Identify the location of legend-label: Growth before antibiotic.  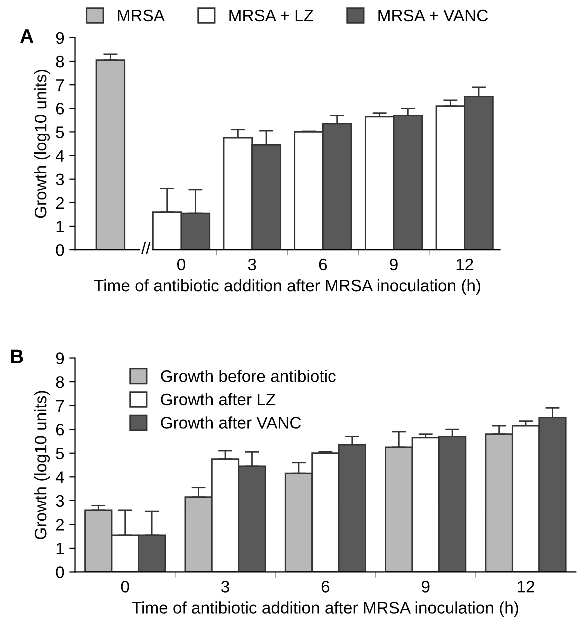
(248, 376).